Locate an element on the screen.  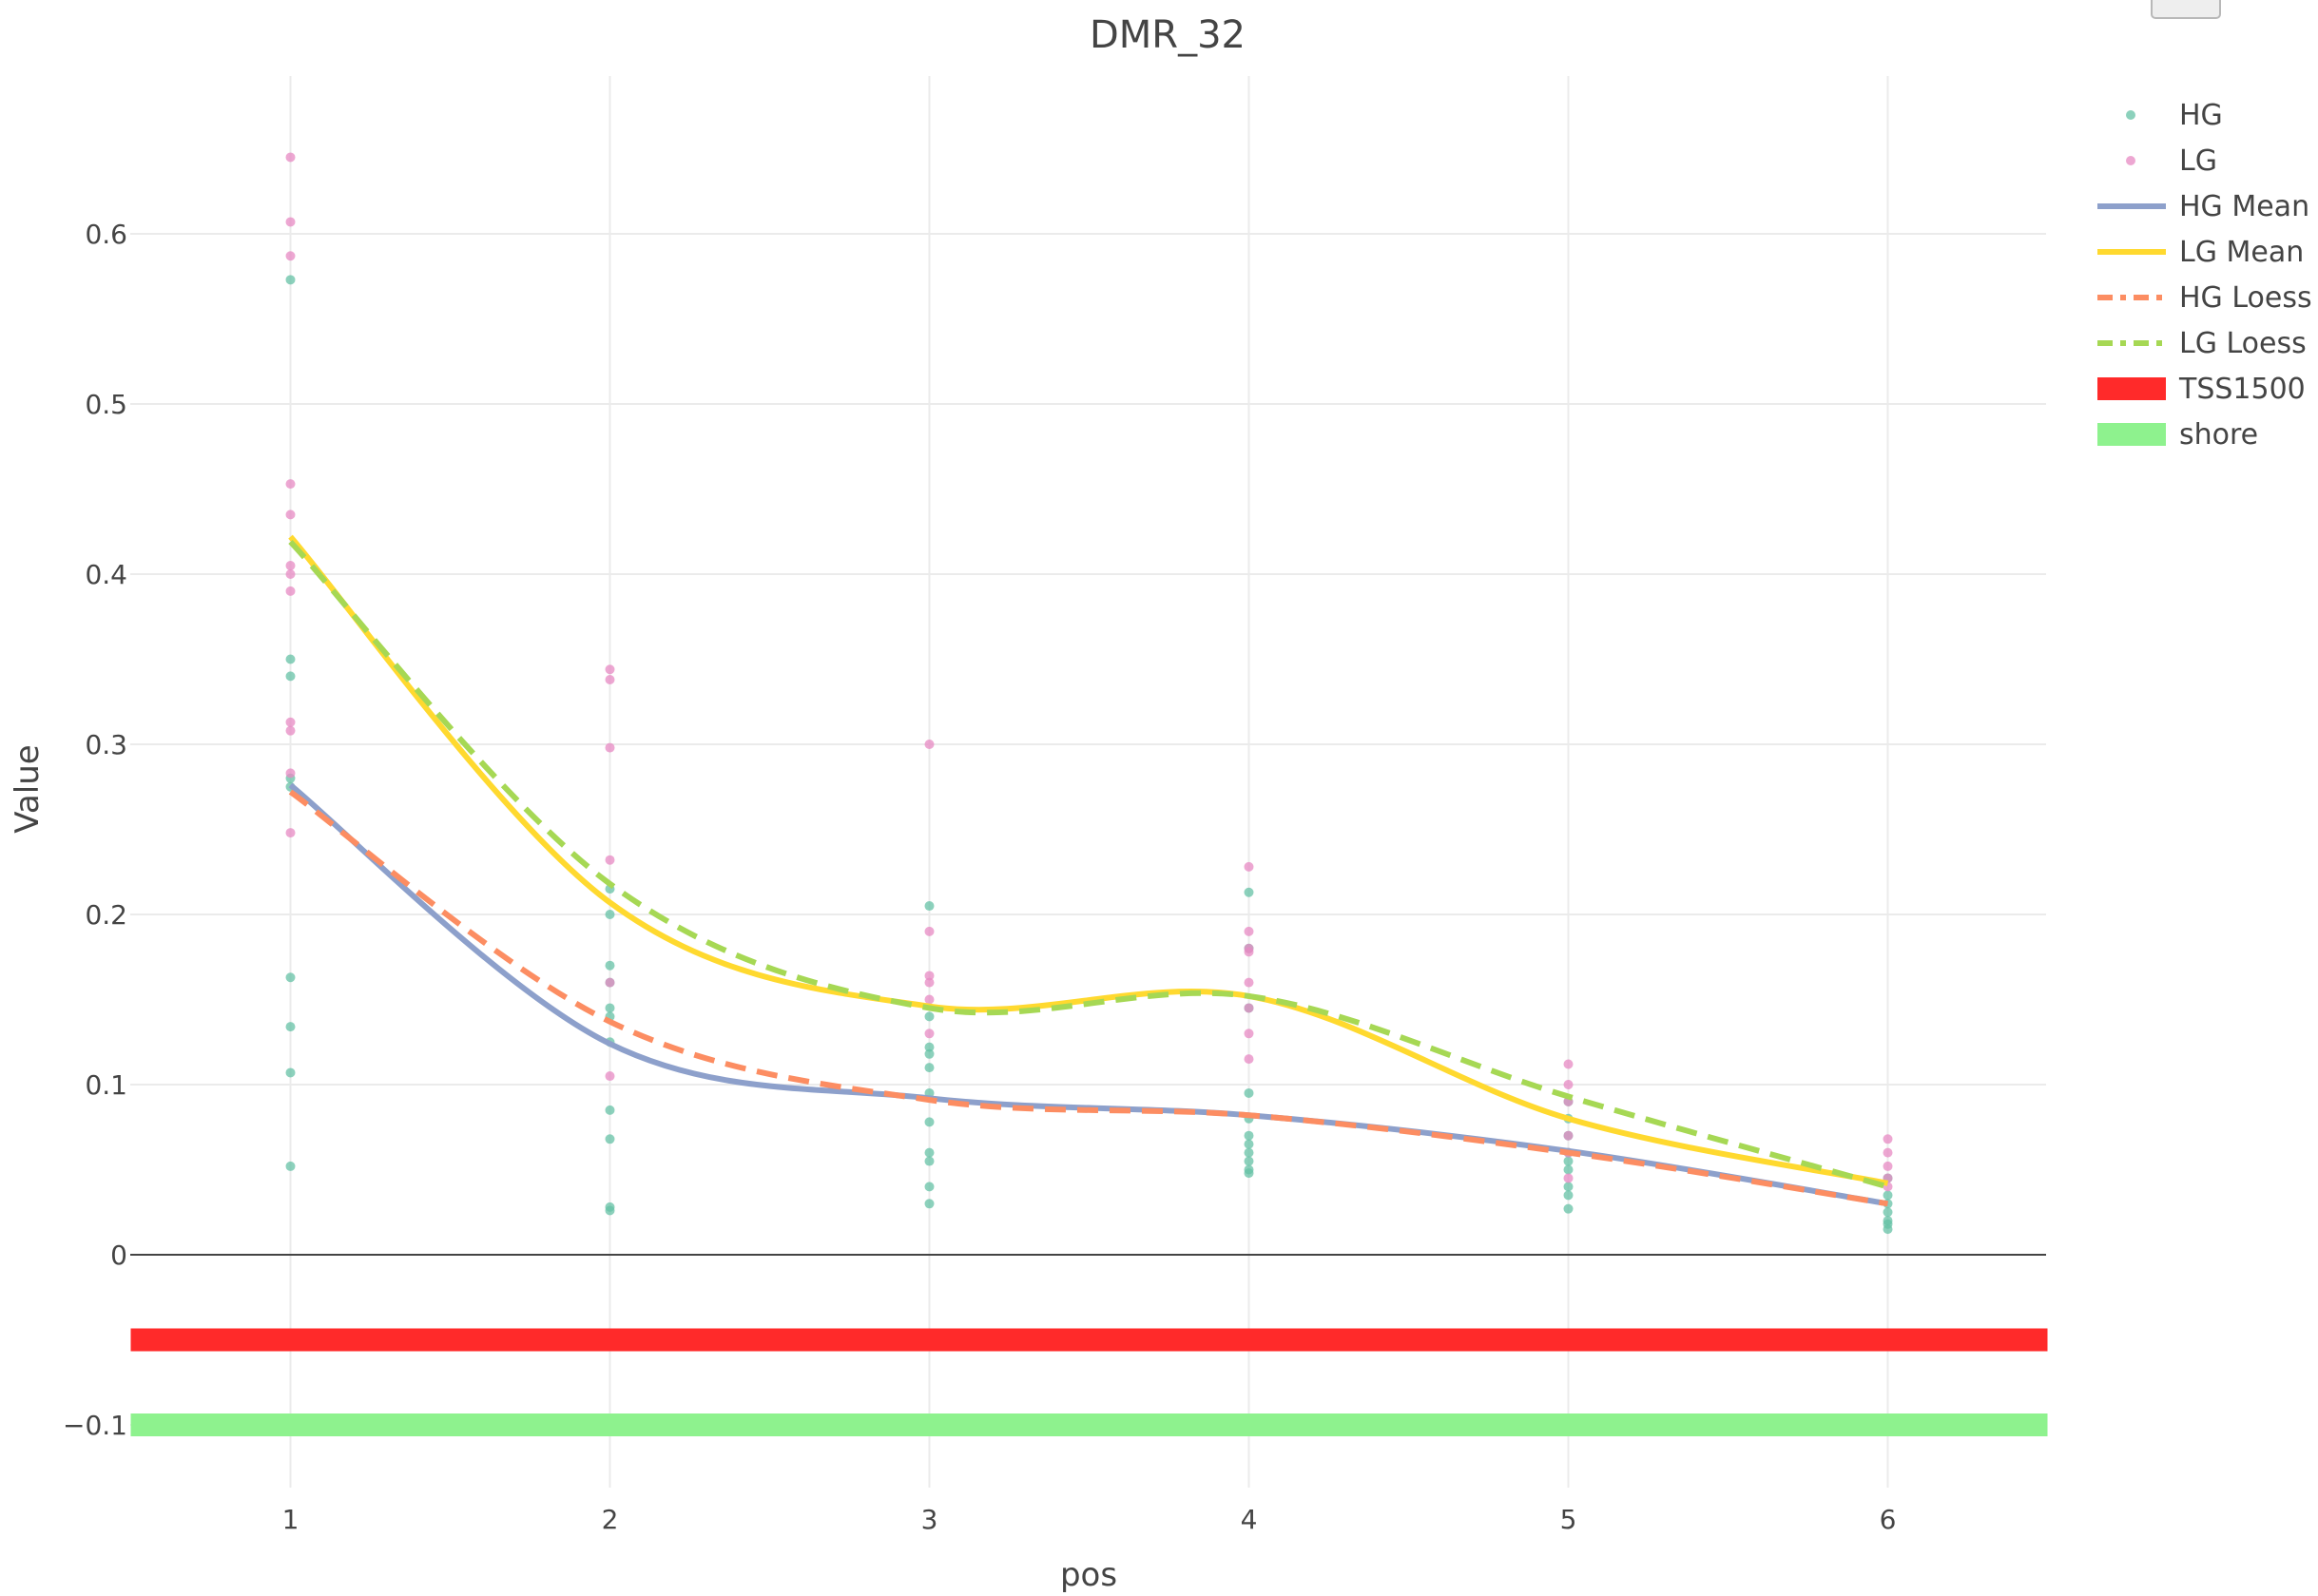
y-tick-label: 0.4 is located at coordinates (106, 574).